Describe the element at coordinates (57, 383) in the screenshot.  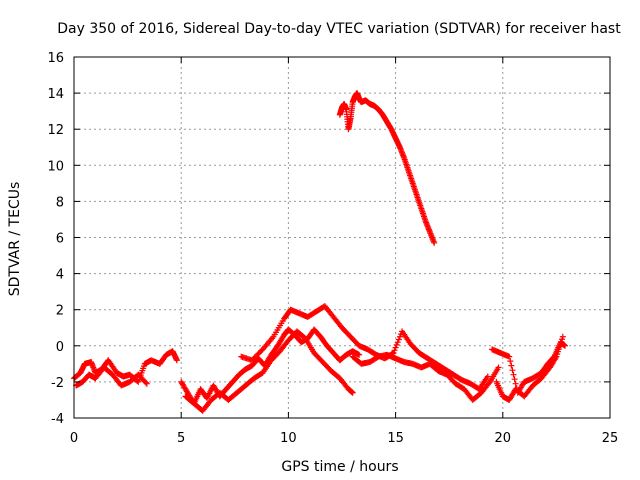
I see `y-tick-label: -2` at that location.